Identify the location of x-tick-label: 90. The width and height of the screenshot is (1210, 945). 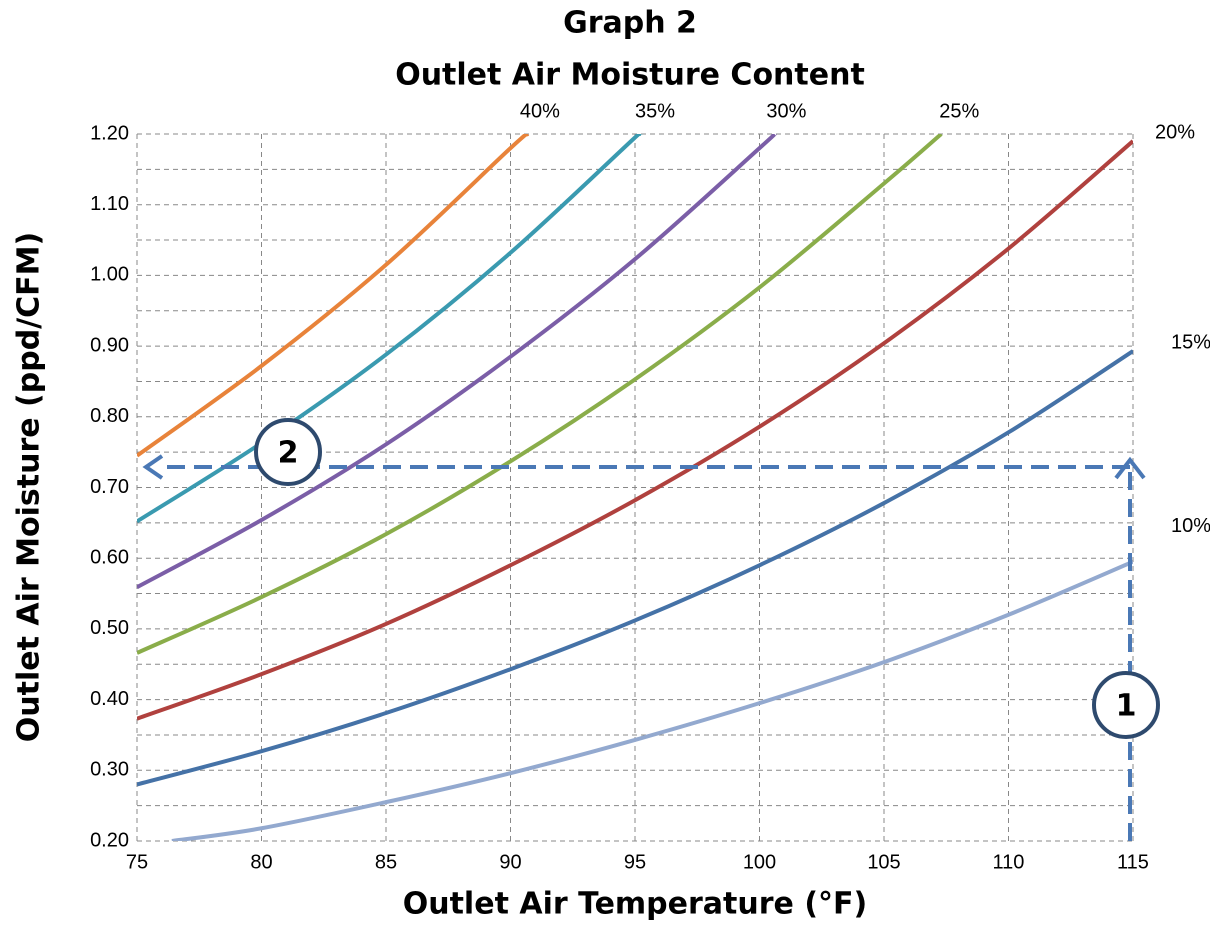
(510, 862).